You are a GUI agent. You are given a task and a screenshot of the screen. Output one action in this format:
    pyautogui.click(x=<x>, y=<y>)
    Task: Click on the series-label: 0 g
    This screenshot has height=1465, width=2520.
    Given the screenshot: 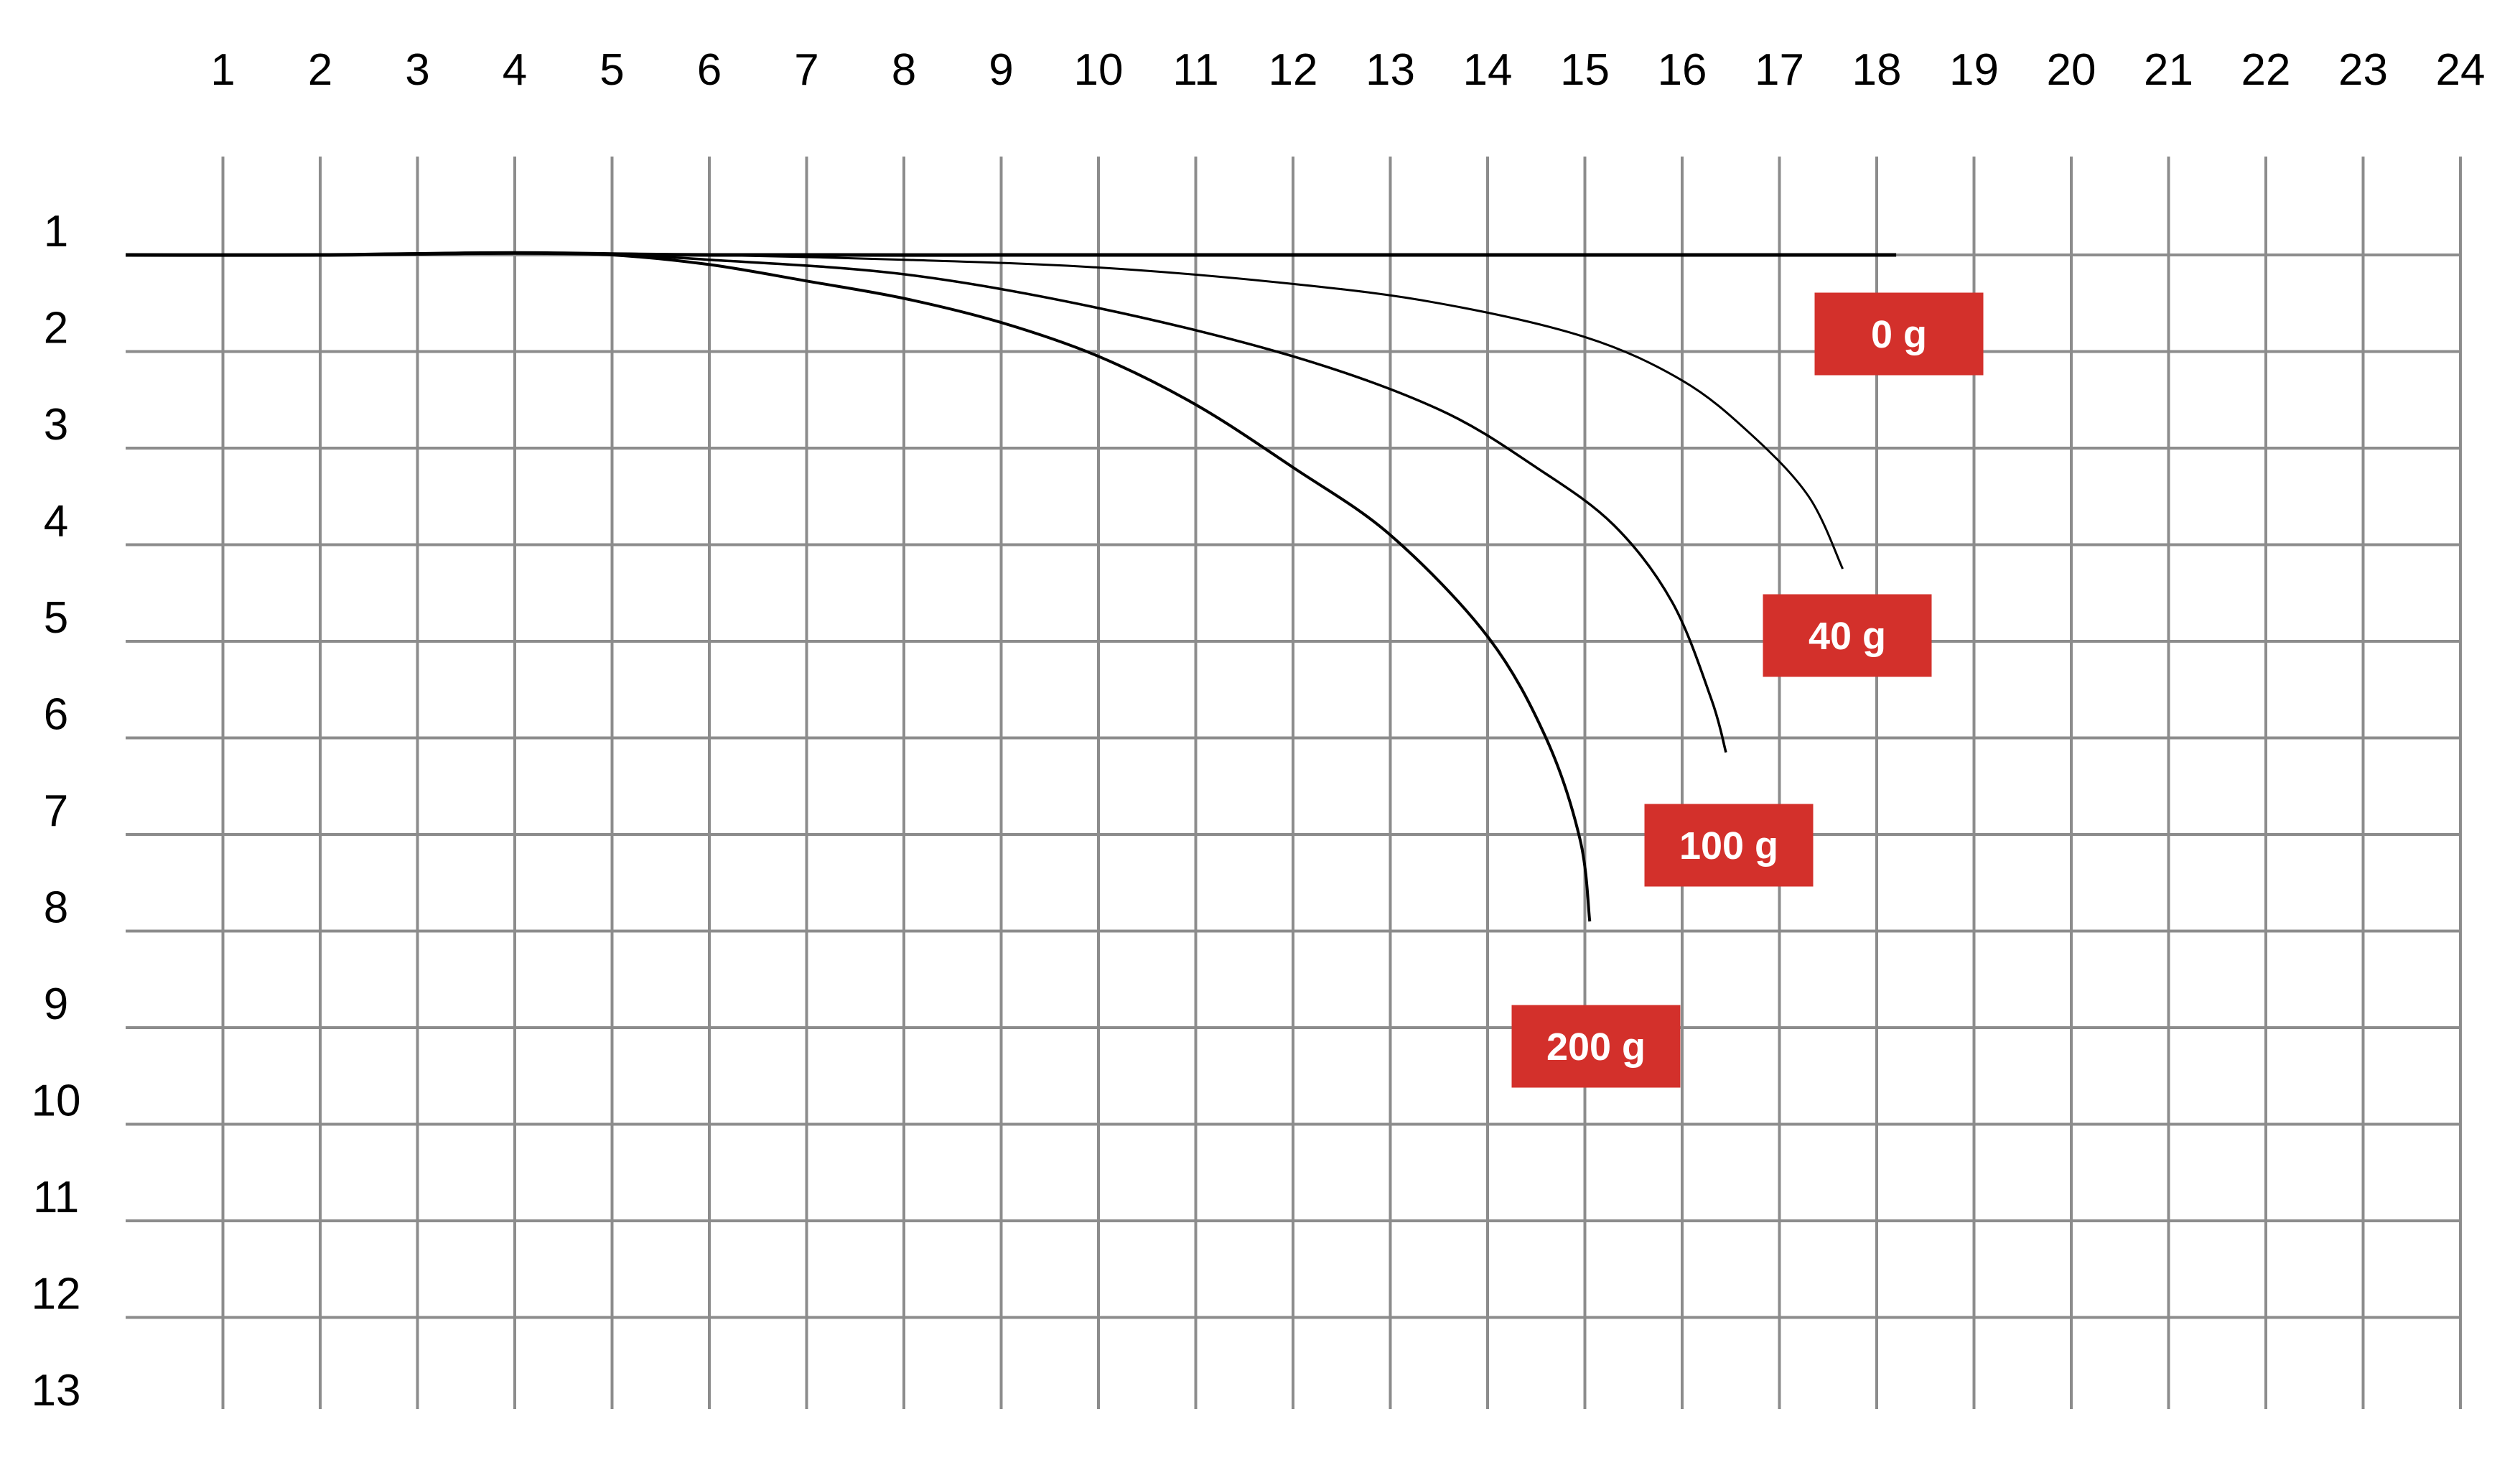 What is the action you would take?
    pyautogui.click(x=1899, y=334)
    